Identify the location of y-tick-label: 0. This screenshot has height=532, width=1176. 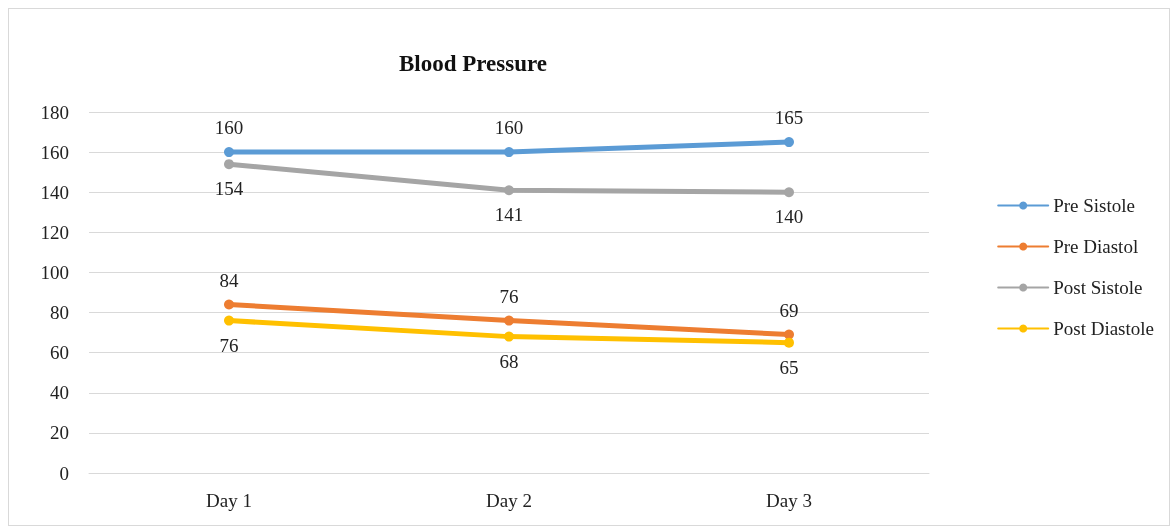
(64, 473).